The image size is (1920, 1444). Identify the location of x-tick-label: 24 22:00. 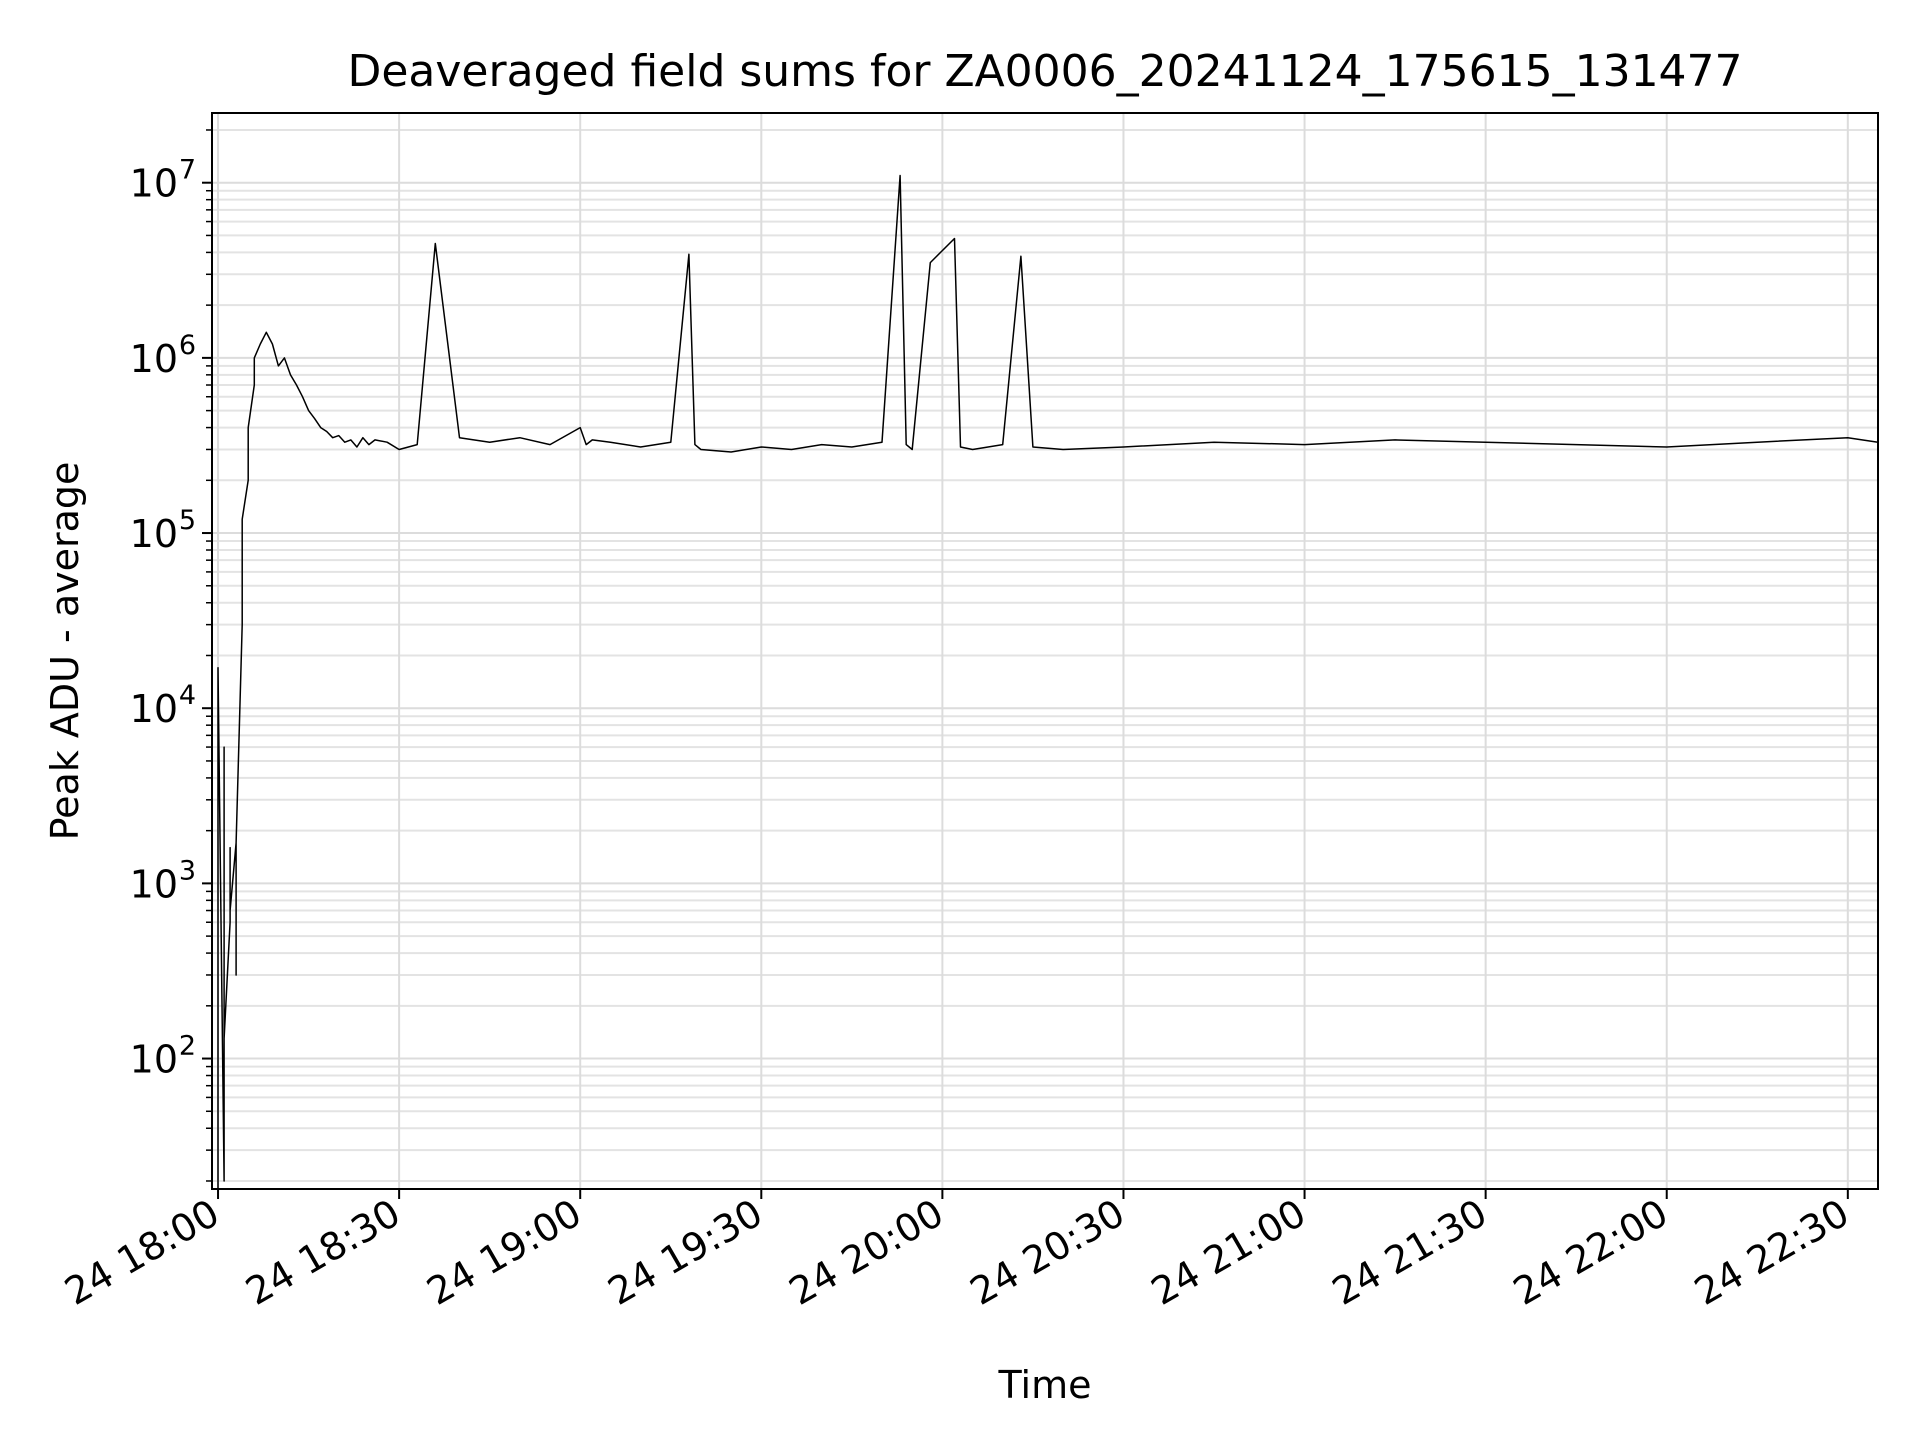
(1590, 1252).